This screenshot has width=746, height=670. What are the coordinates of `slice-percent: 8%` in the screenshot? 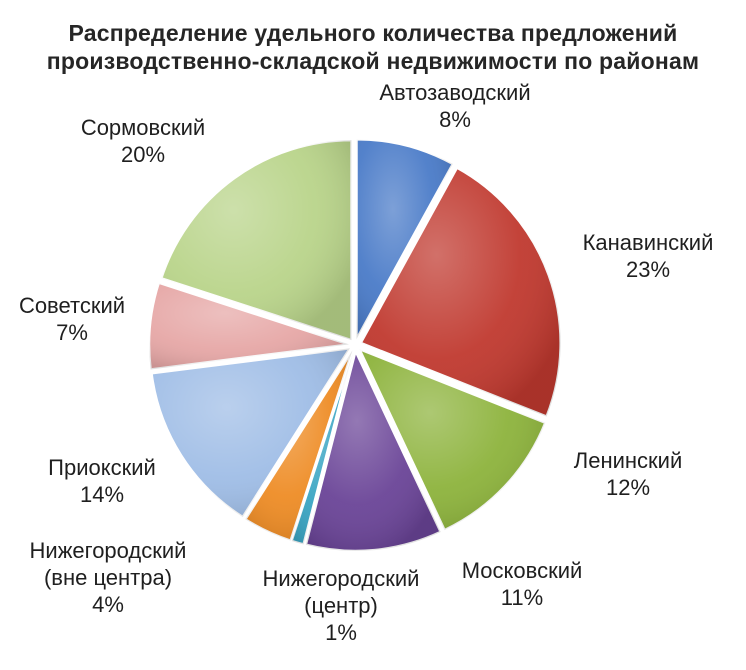 It's located at (455, 119).